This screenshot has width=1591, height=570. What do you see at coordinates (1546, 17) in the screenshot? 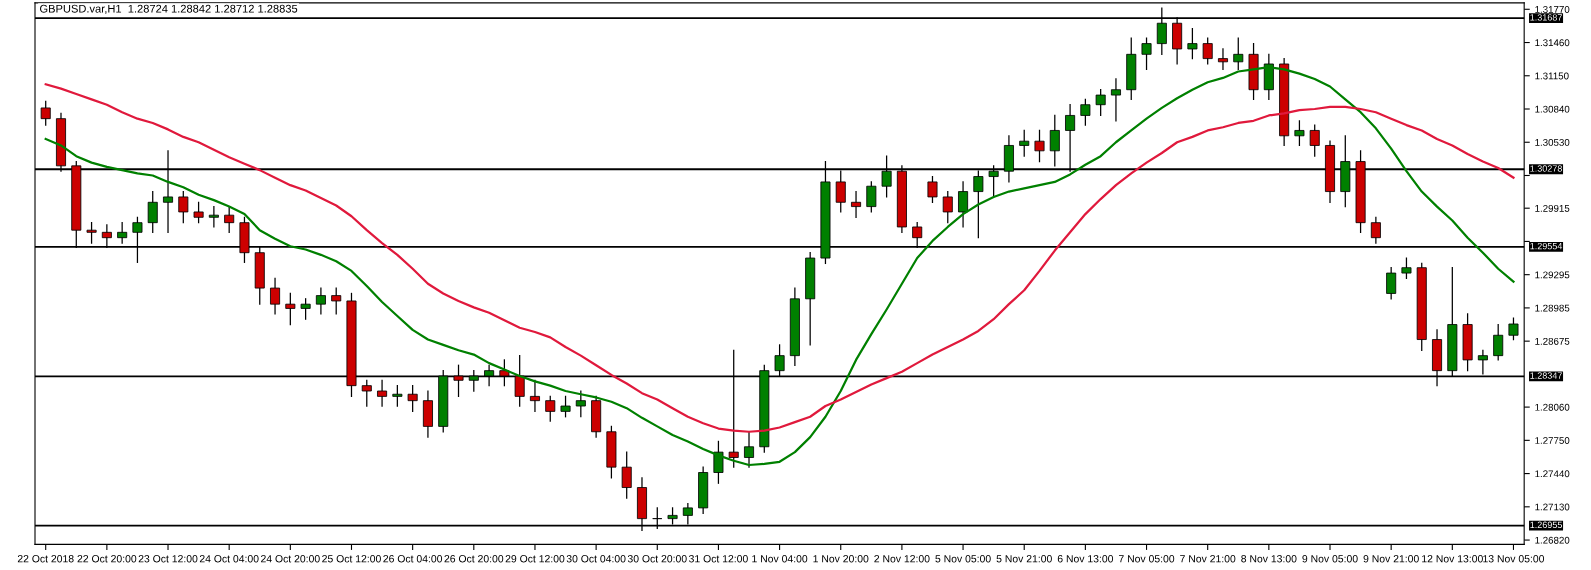
I see `ref-line-label: 1.31687` at bounding box center [1546, 17].